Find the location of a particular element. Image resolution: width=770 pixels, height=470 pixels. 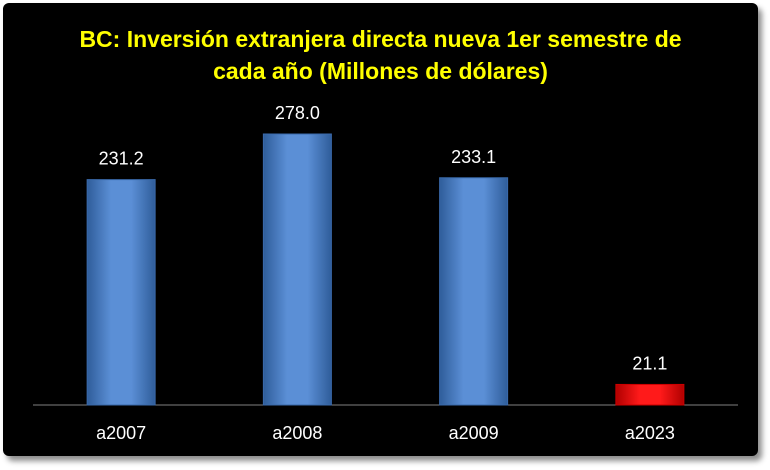

data-label-a2008: 278.0 is located at coordinates (297, 113).